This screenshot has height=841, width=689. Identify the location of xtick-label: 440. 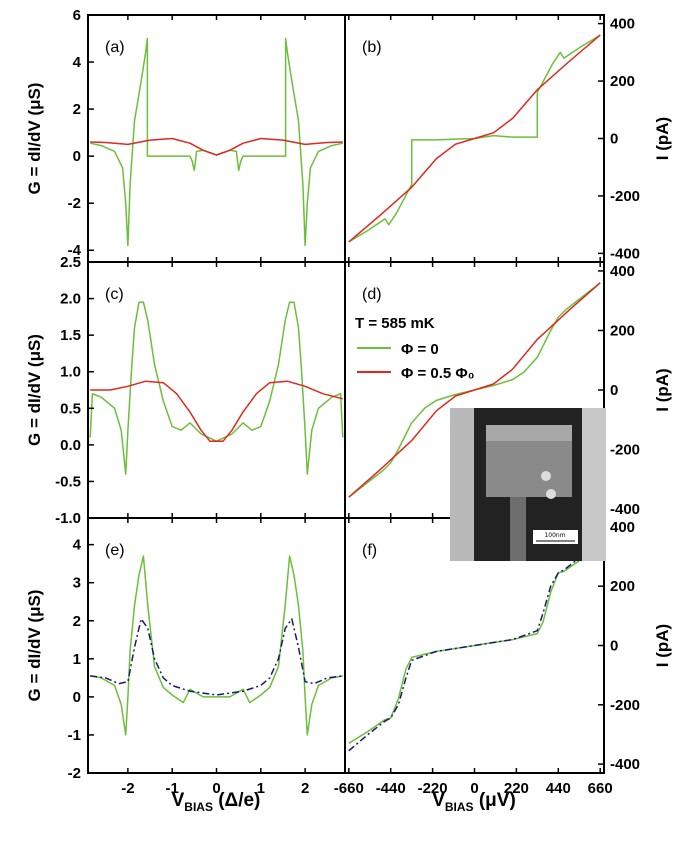
(558, 788).